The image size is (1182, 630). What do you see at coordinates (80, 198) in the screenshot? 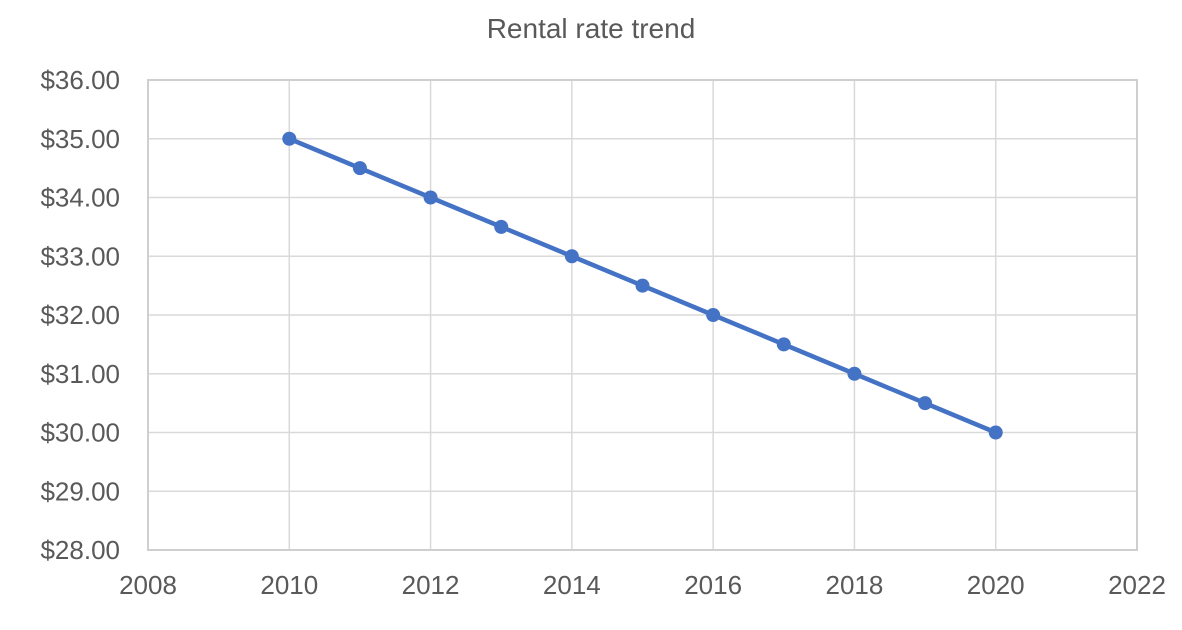
I see `y-tick-label: $34.00` at bounding box center [80, 198].